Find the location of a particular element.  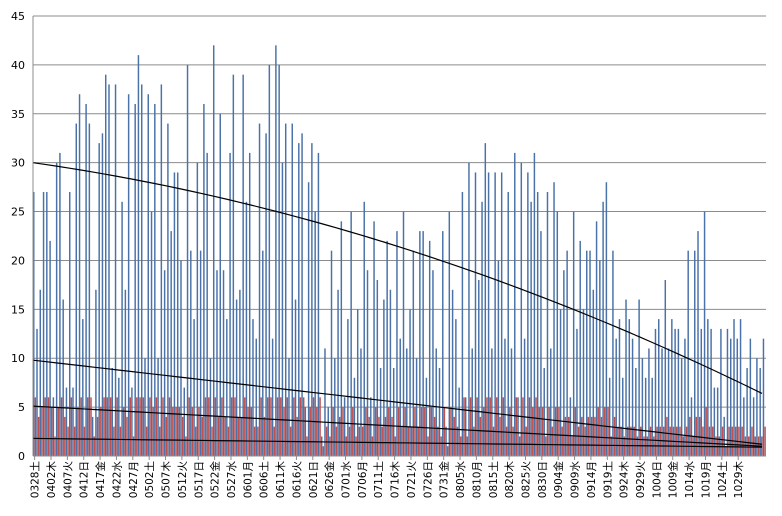

y-tick-label: 45 is located at coordinates (18, 16).